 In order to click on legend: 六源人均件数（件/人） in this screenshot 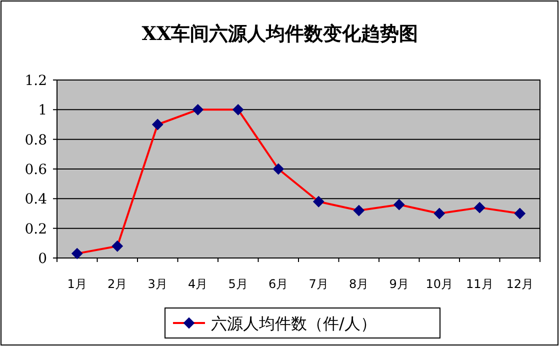, I will do `click(302, 323)`.